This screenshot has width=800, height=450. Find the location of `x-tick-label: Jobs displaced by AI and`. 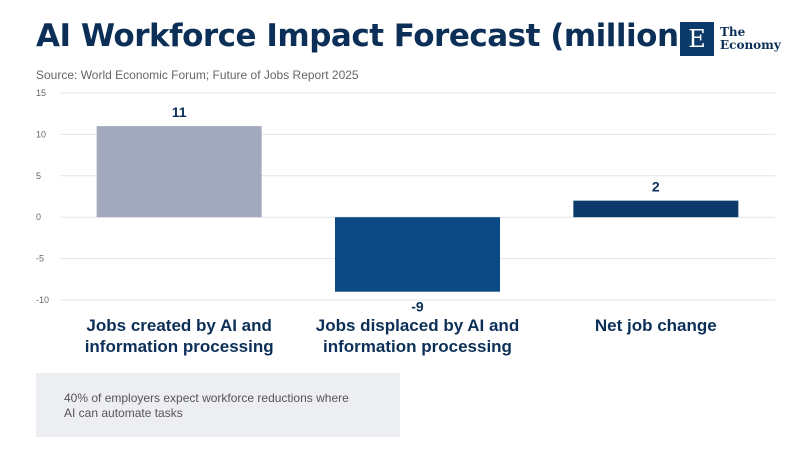

x-tick-label: Jobs displaced by AI and is located at coordinates (417, 325).